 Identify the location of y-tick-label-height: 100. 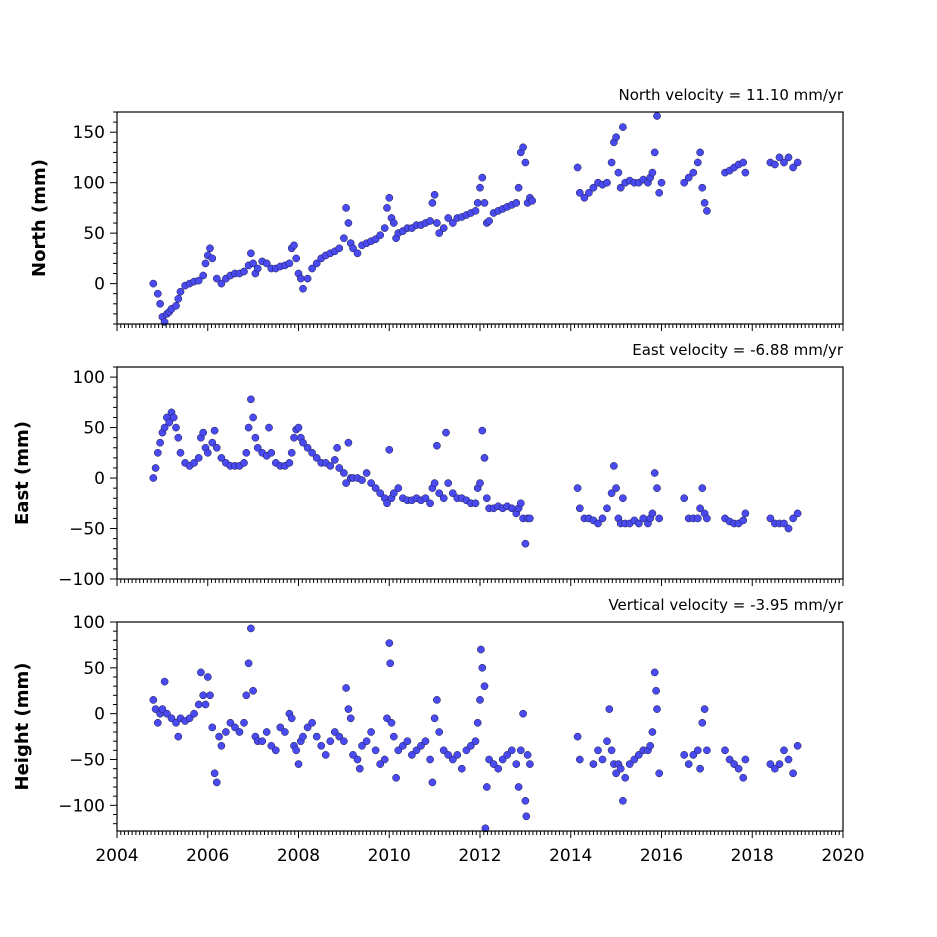
(89, 623).